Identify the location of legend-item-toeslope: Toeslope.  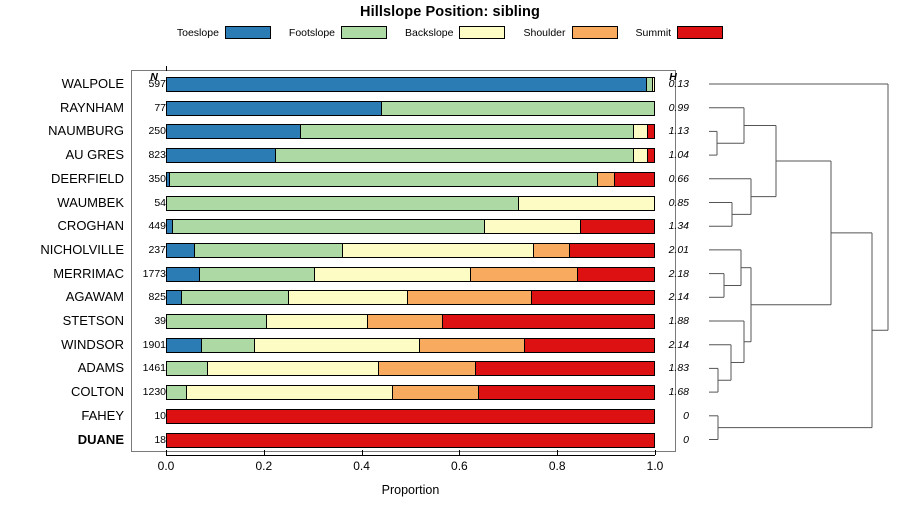
(224, 32).